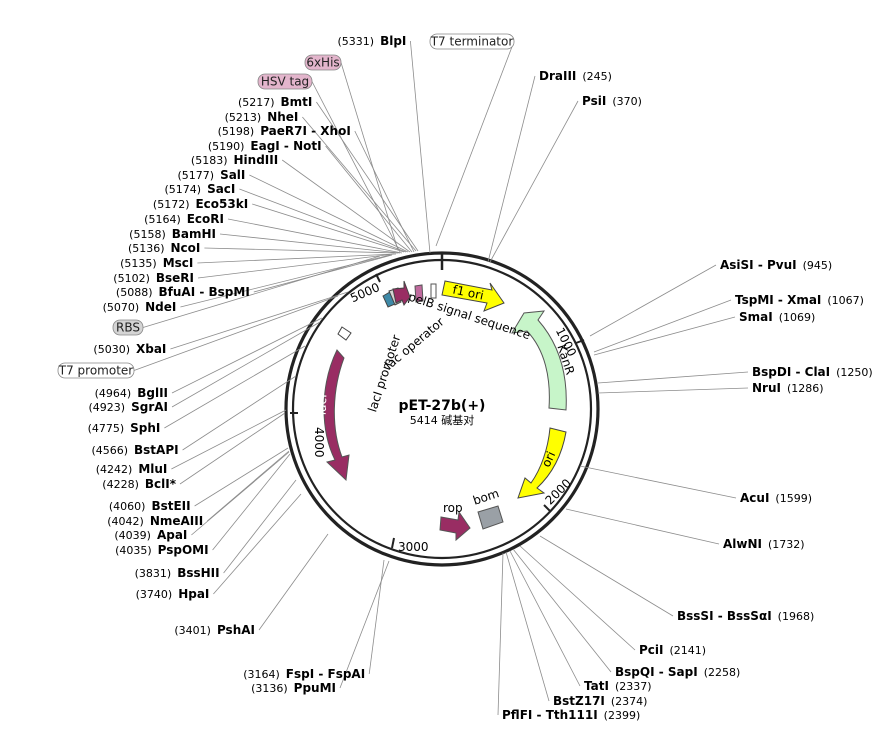  Describe the element at coordinates (132, 469) in the screenshot. I see `site-label-mlui: (4242) MluI` at that location.